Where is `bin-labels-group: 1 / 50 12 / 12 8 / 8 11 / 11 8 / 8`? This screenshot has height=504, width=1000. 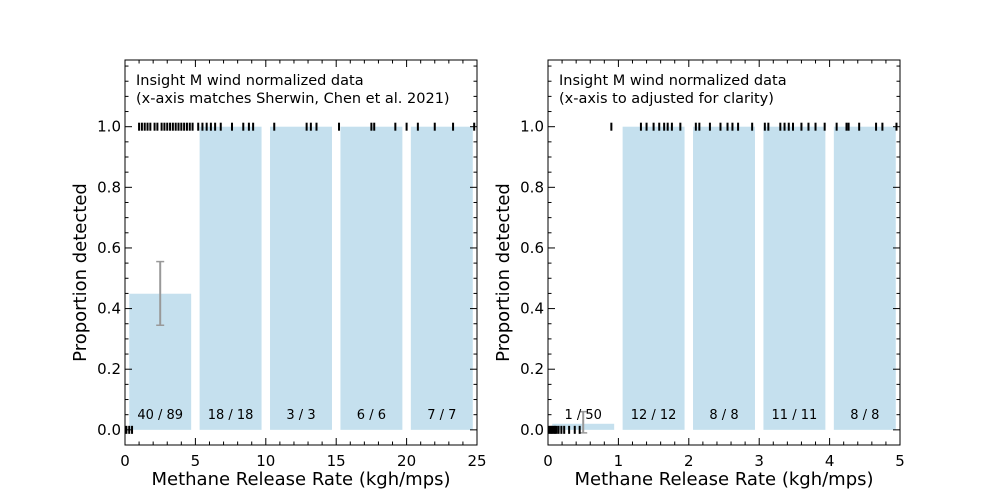
bin-labels-group: 1 / 50 12 / 12 8 / 8 11 / 11 8 / 8 is located at coordinates (721, 415).